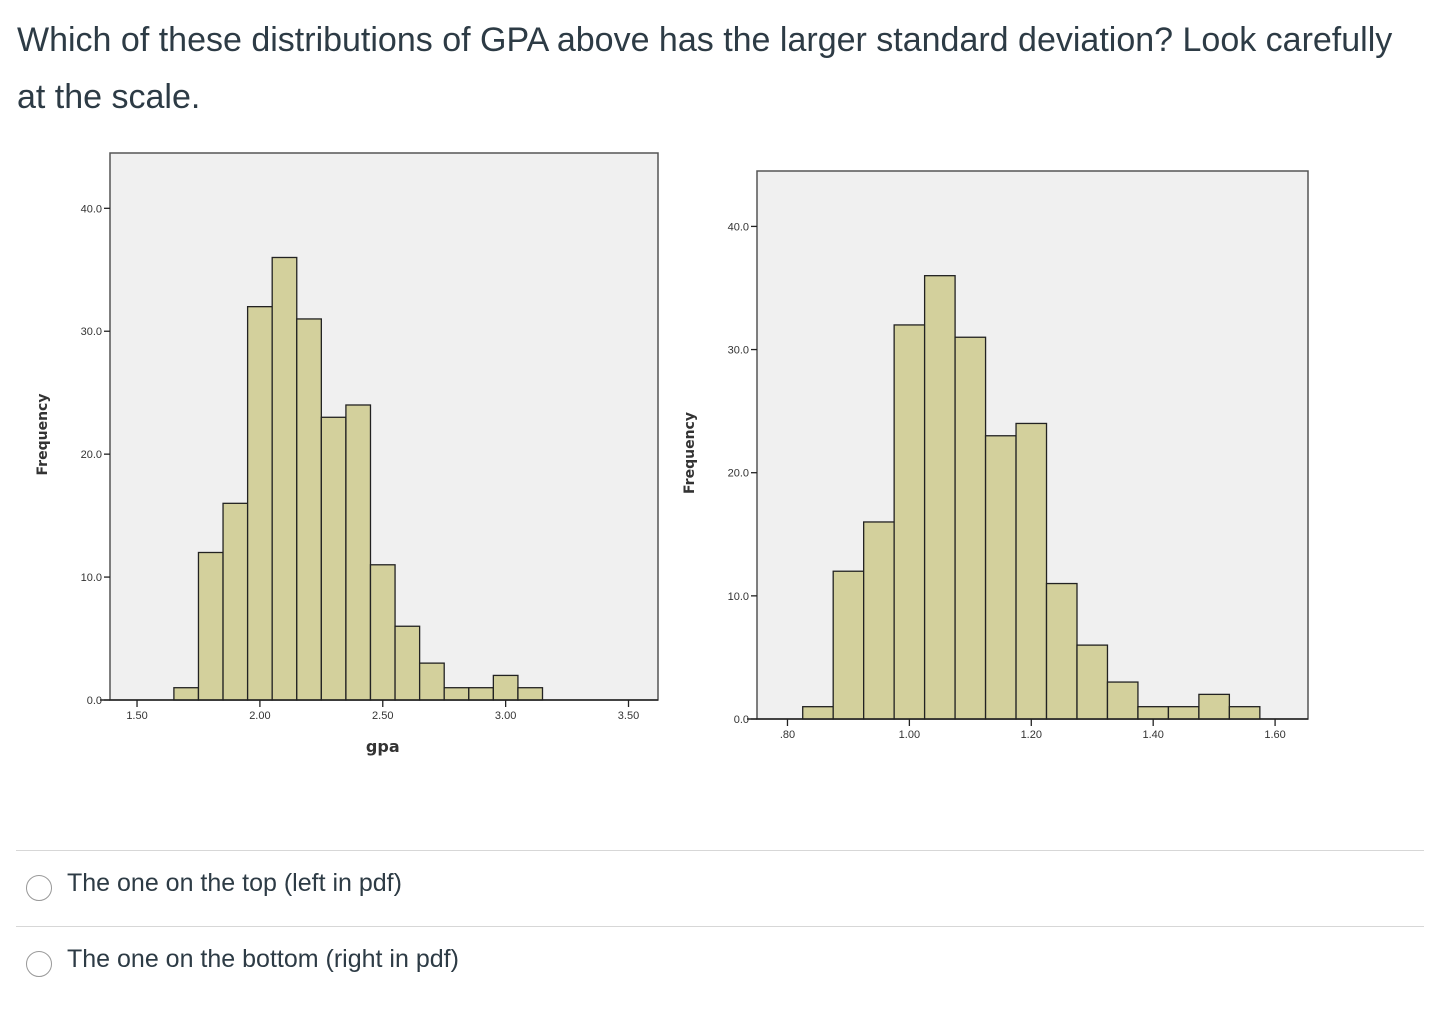  I want to click on x-tick-label: 1.20, so click(1031, 735).